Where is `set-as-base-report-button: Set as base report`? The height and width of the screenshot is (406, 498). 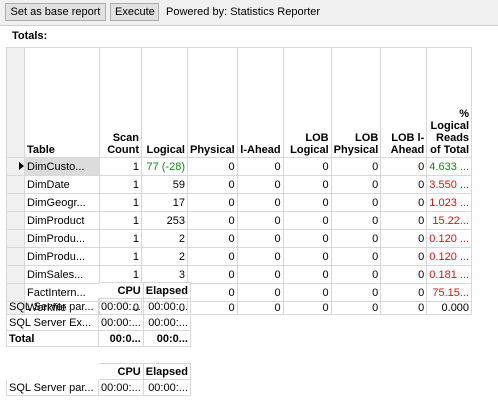
set-as-base-report-button: Set as base report is located at coordinates (55, 12).